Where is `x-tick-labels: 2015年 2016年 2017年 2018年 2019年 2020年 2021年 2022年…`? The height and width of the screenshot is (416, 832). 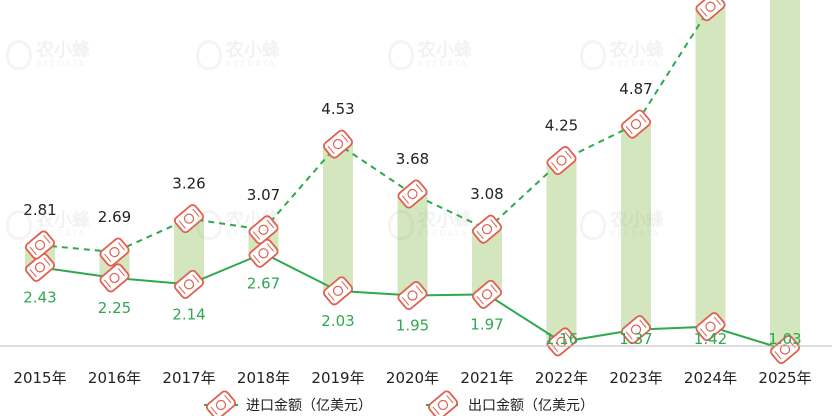
x-tick-labels: 2015年 2016年 2017年 2018年 2019年 2020年 2021年 2022年… is located at coordinates (412, 378).